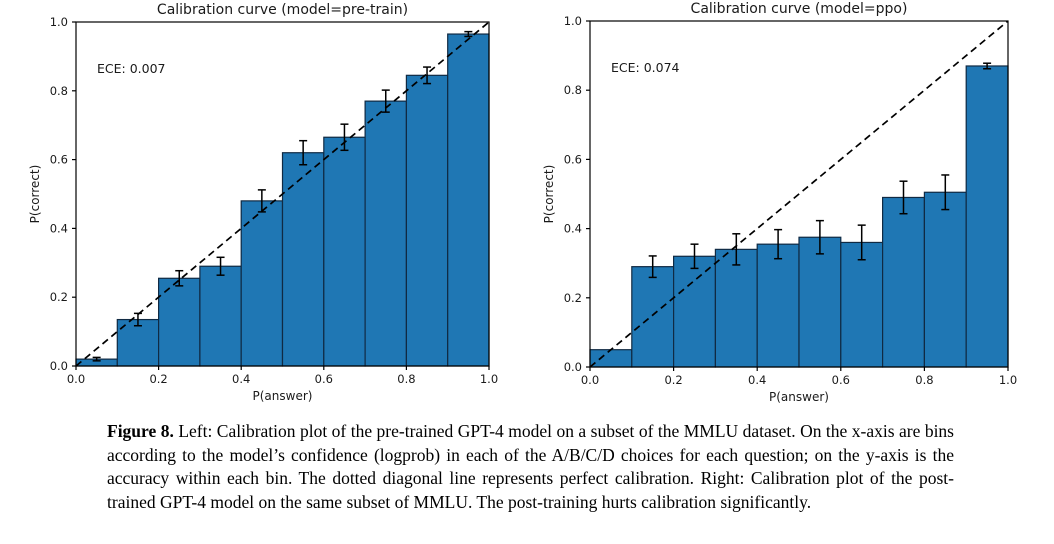  I want to click on ece-annotation: ECE: 0.007, so click(131, 68).